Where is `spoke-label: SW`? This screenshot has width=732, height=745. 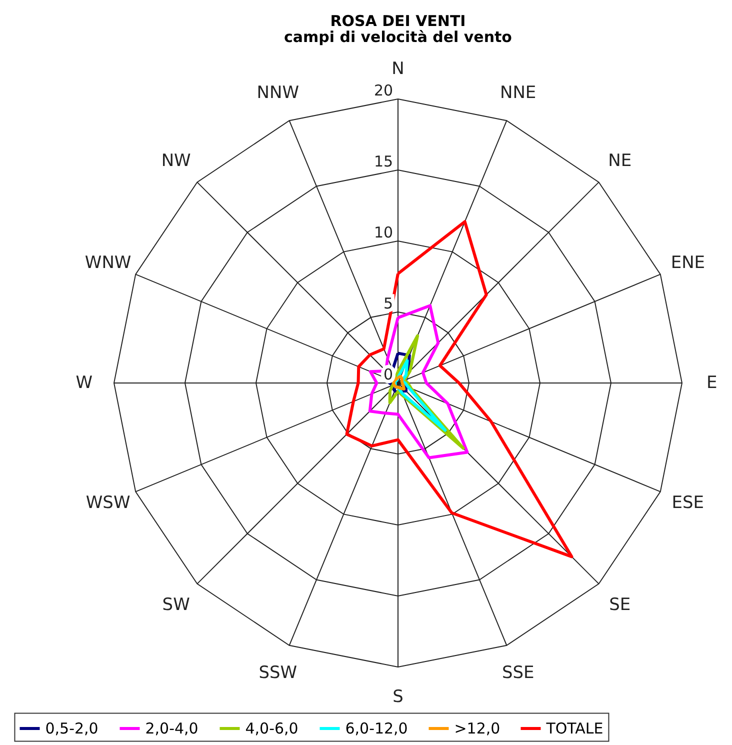
spoke-label: SW is located at coordinates (176, 604).